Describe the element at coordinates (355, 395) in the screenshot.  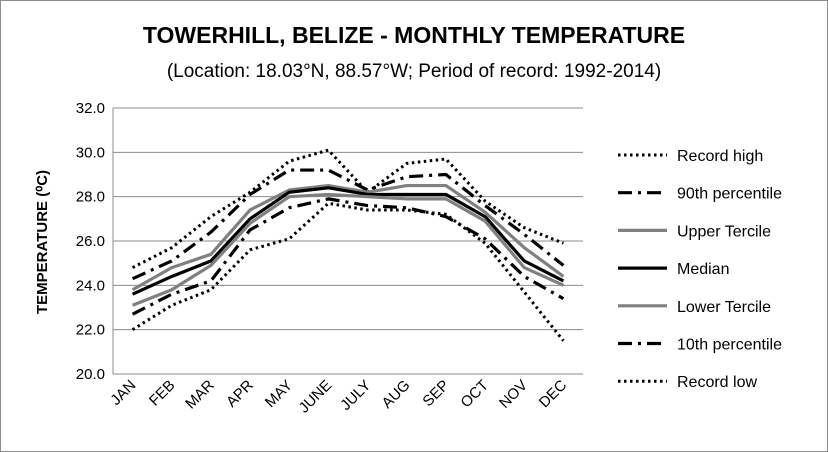
I see `x-tick-label: JULY` at that location.